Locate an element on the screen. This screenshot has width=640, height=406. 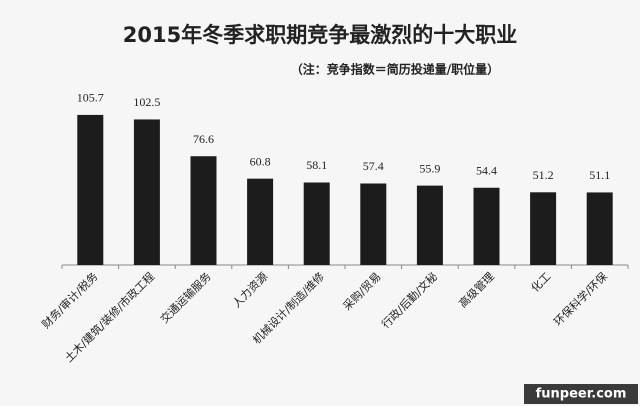
watermark-bg is located at coordinates (581, 394).